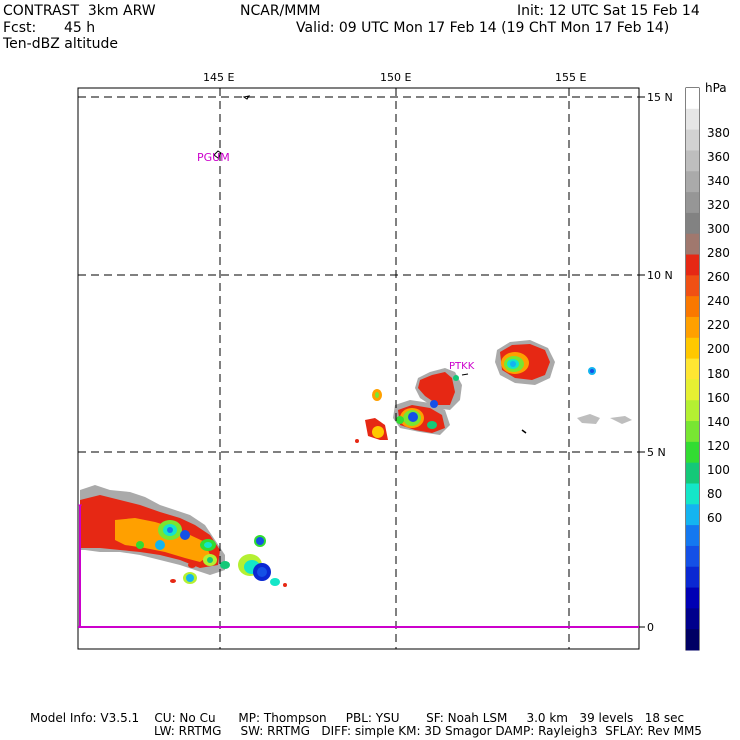 This screenshot has height=740, width=740. What do you see at coordinates (715, 493) in the screenshot?
I see `colorbar-label: 80` at bounding box center [715, 493].